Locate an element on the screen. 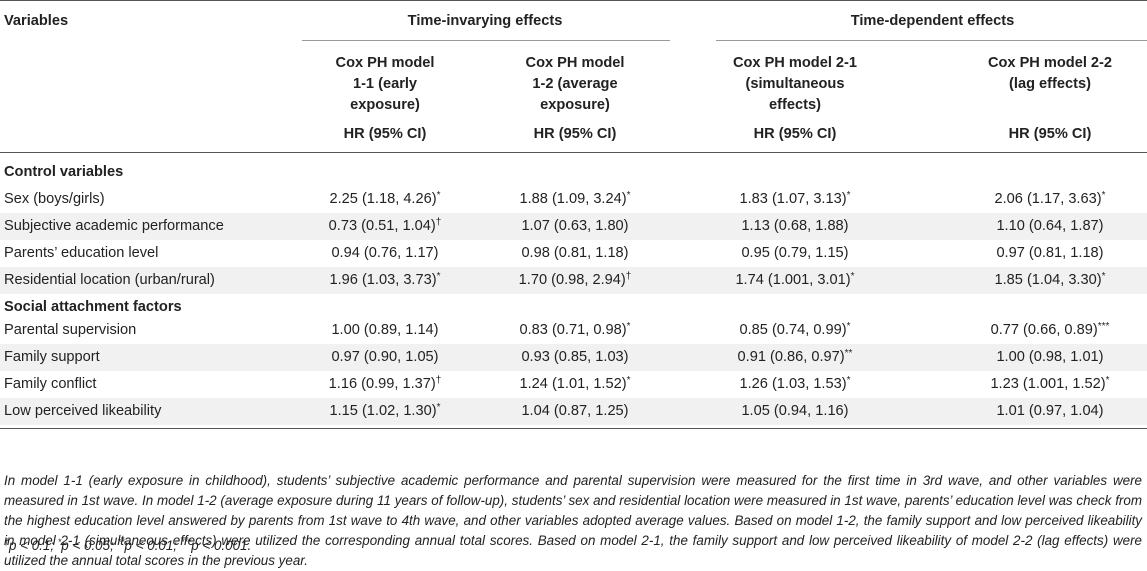 This screenshot has height=571, width=1147. hr-value: 1.23 (1.001, 1.52) is located at coordinates (1048, 384).